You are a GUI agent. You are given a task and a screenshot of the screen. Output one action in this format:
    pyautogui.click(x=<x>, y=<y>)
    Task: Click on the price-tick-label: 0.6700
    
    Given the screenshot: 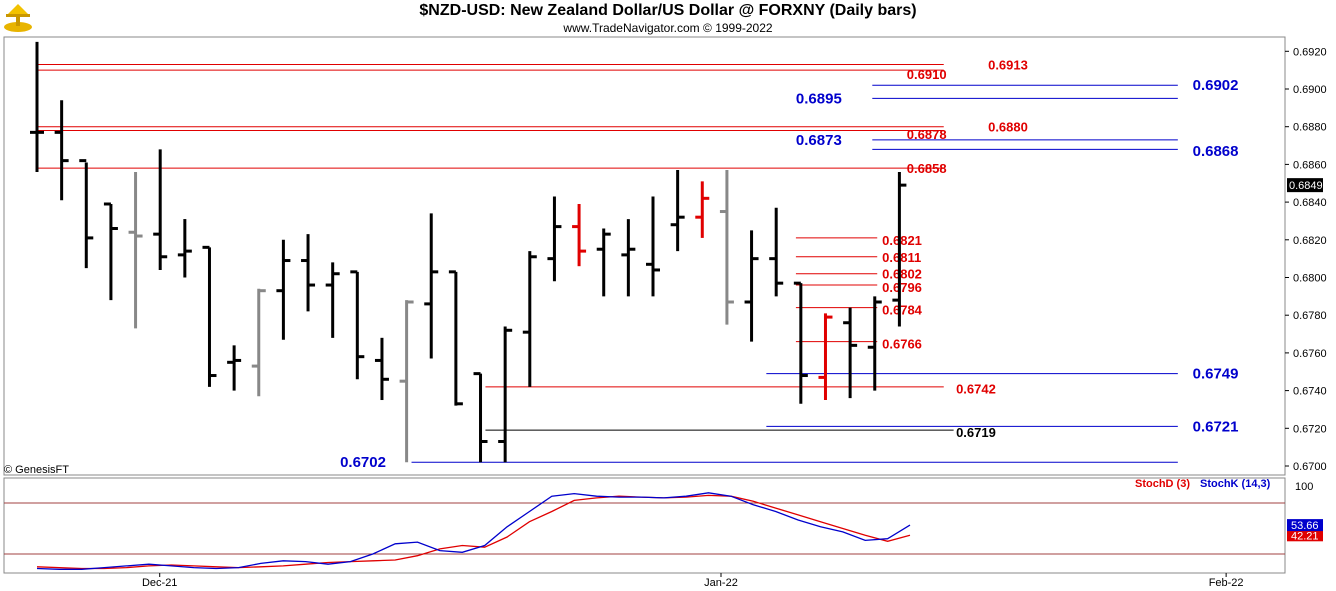 What is the action you would take?
    pyautogui.click(x=1310, y=467)
    